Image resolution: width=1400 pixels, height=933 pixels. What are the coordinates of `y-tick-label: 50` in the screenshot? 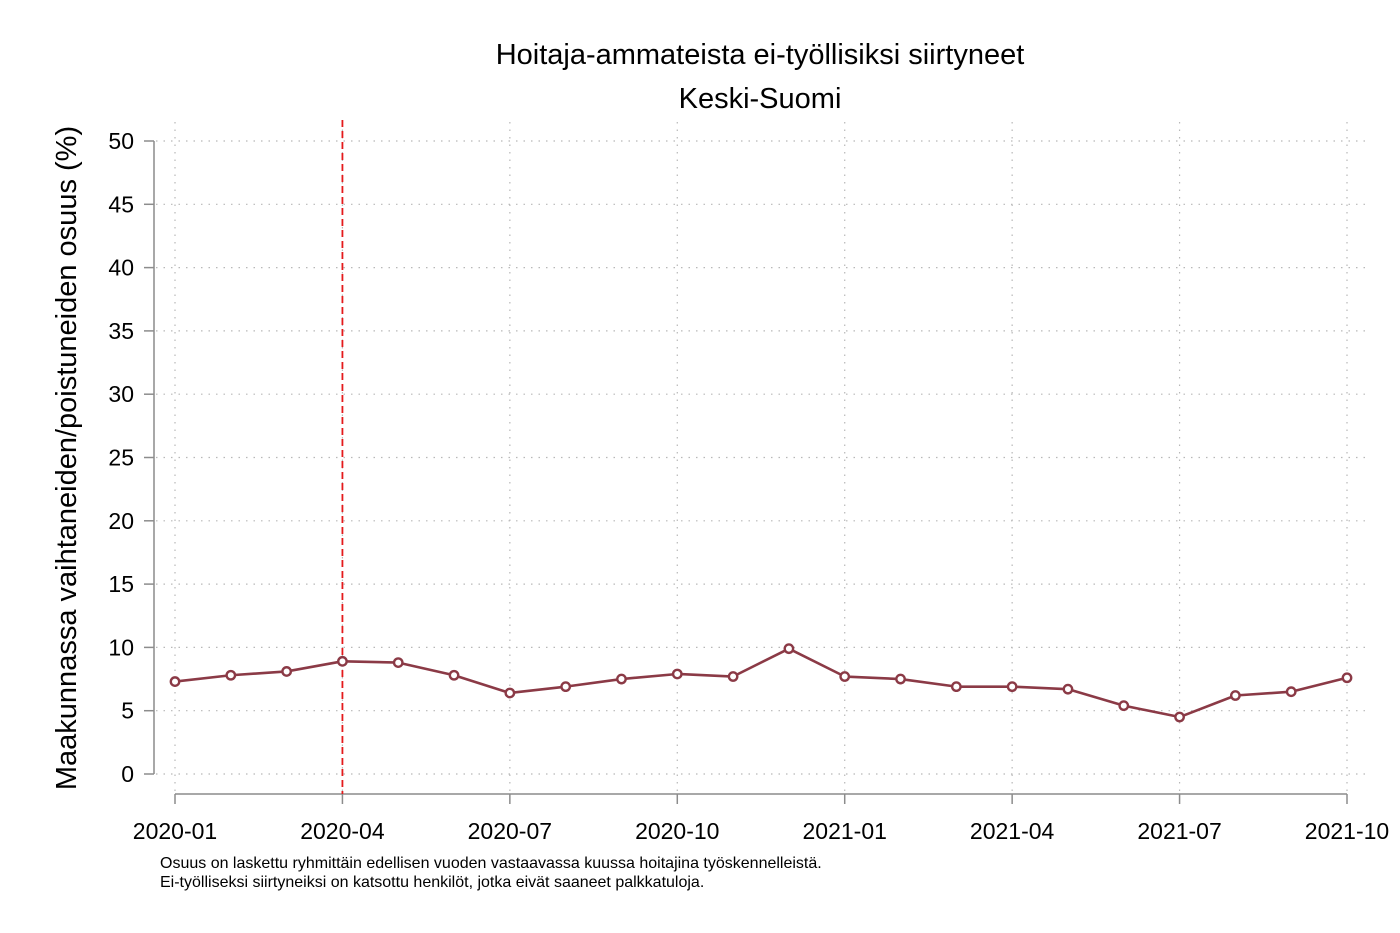 It's located at (121, 141).